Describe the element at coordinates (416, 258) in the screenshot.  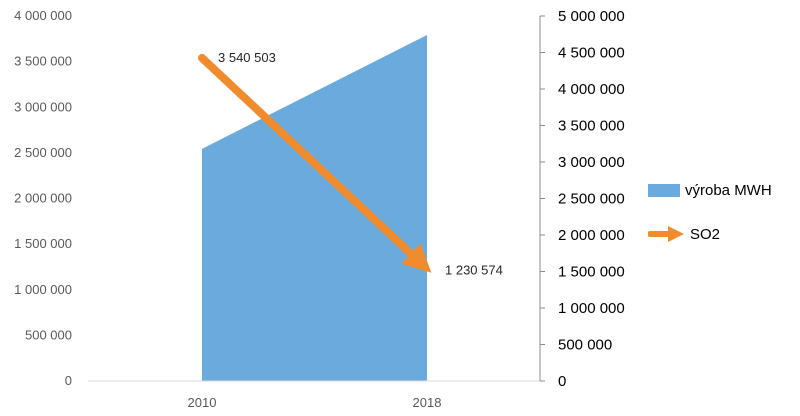
I see `arrow-head-so2` at that location.